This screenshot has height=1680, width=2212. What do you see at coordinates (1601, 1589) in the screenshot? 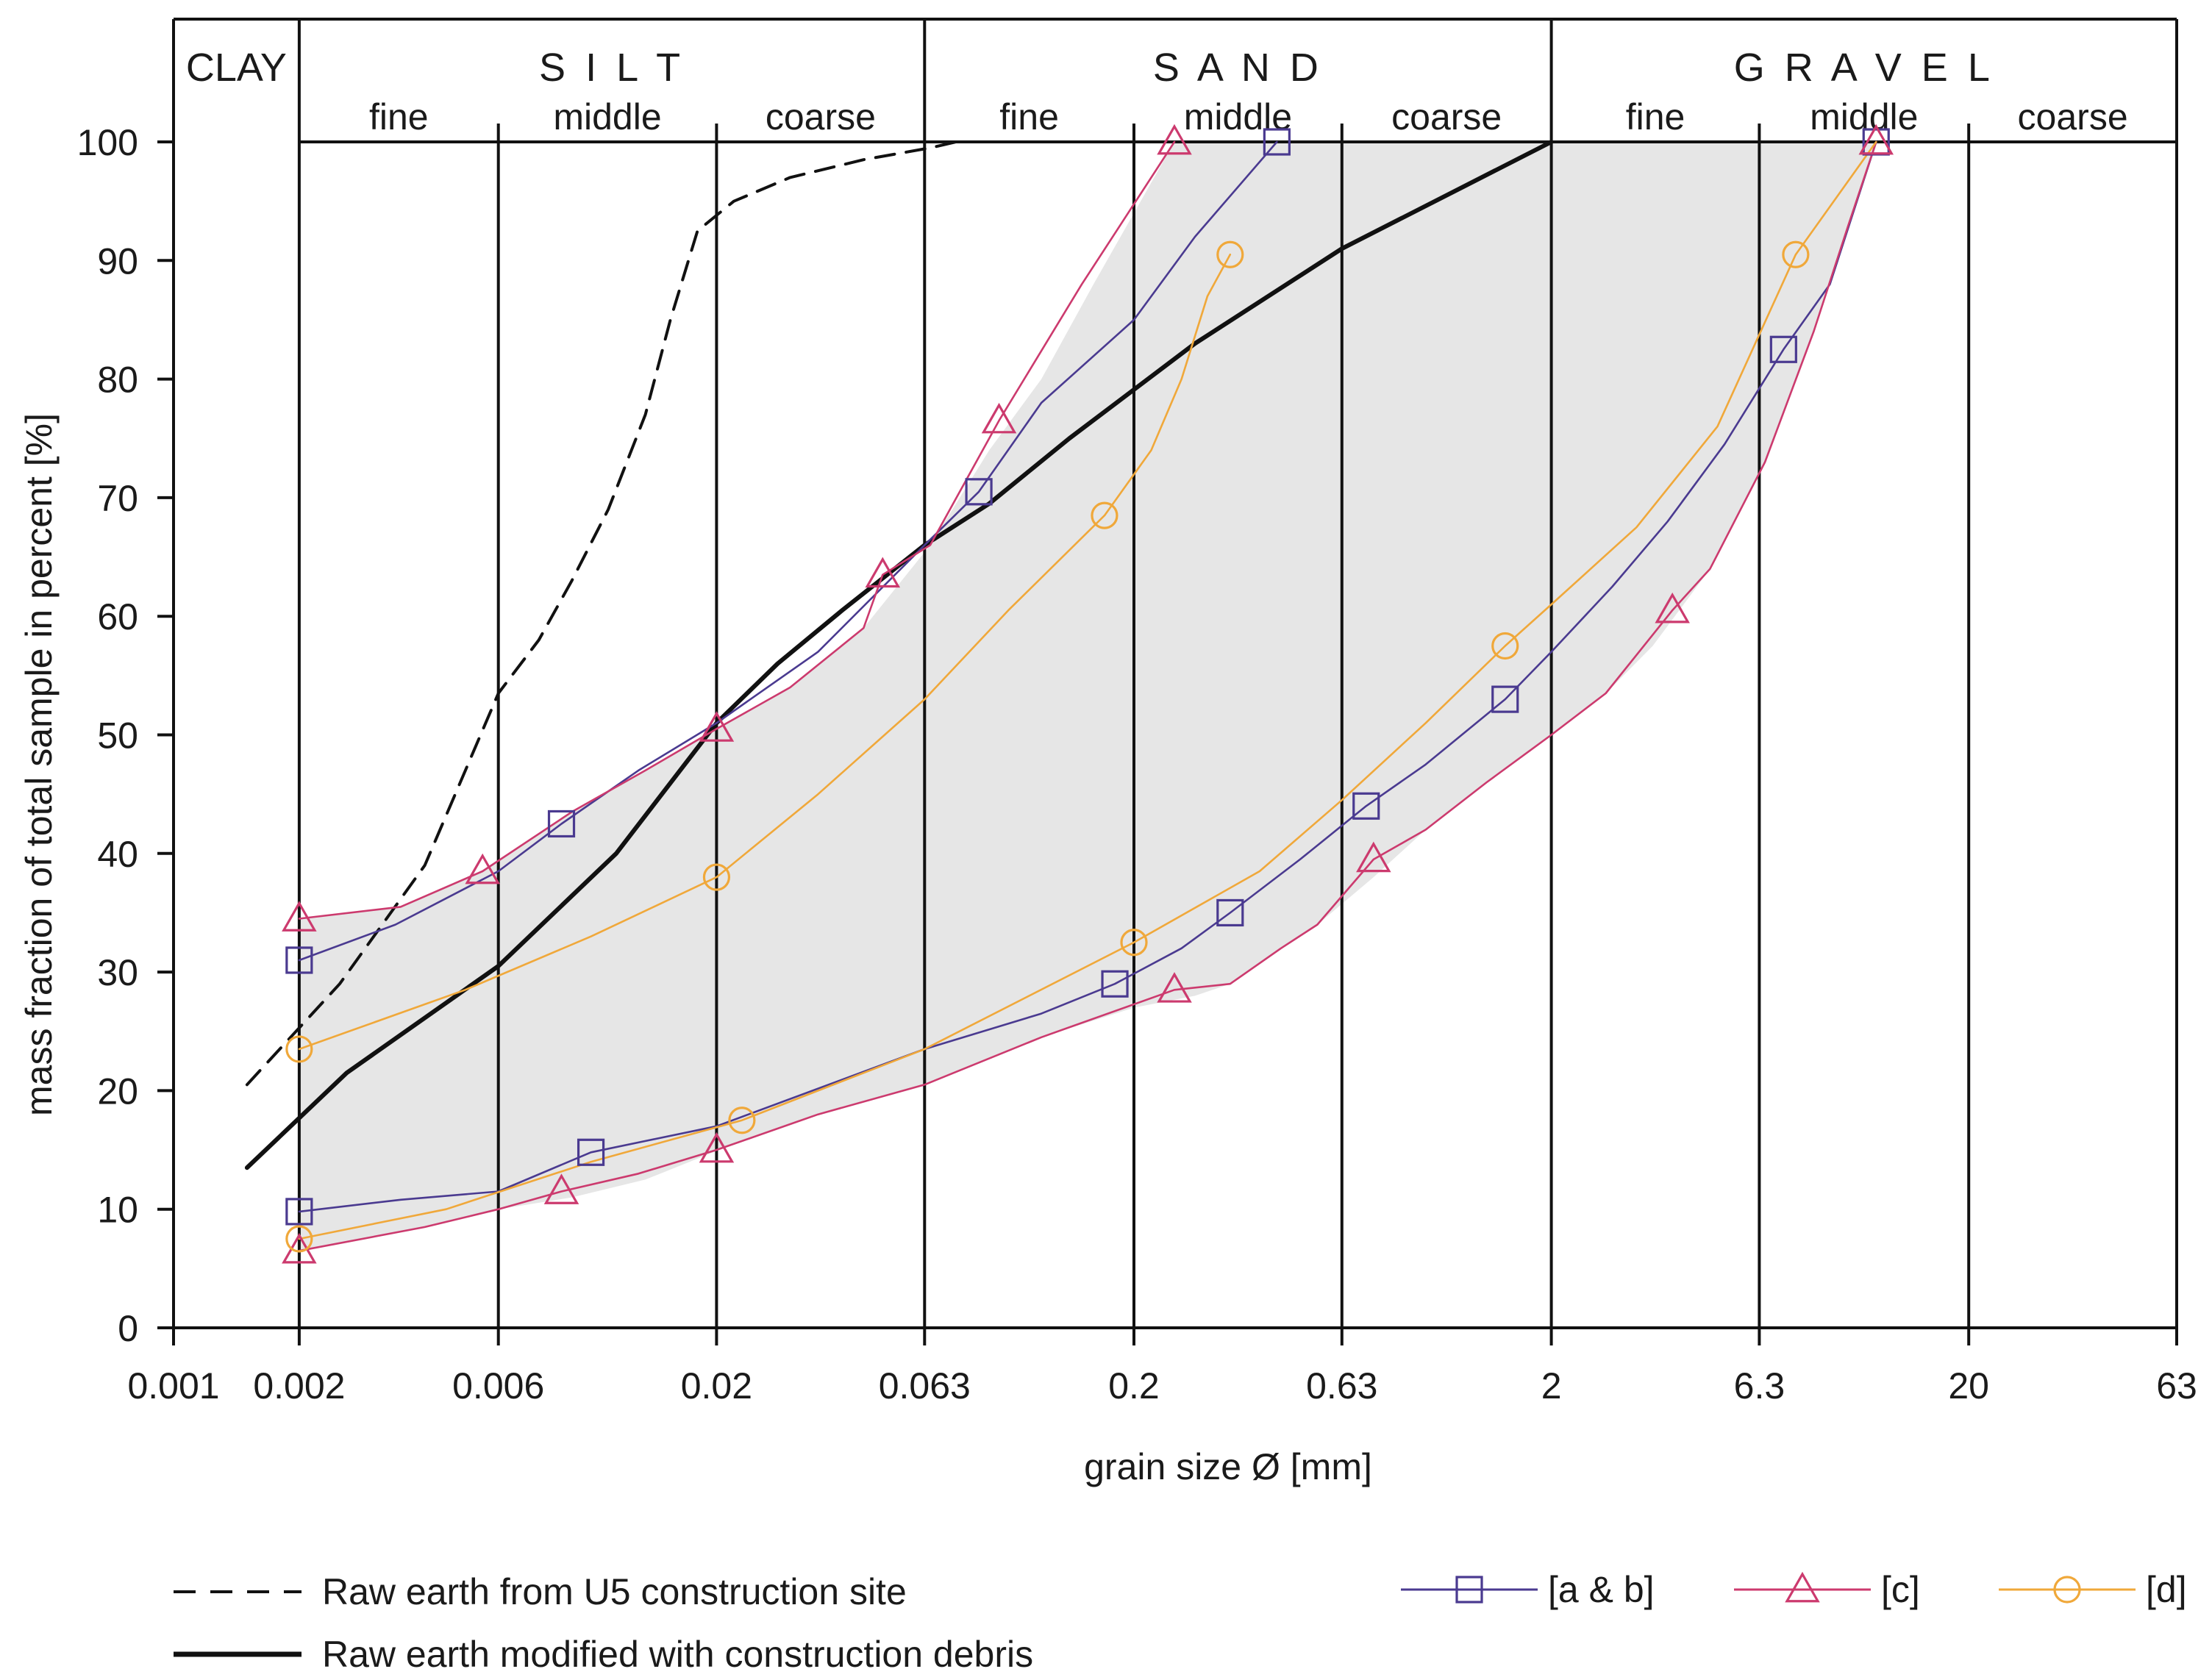
I see `legend-marker-label-0: [a & b]` at bounding box center [1601, 1589].